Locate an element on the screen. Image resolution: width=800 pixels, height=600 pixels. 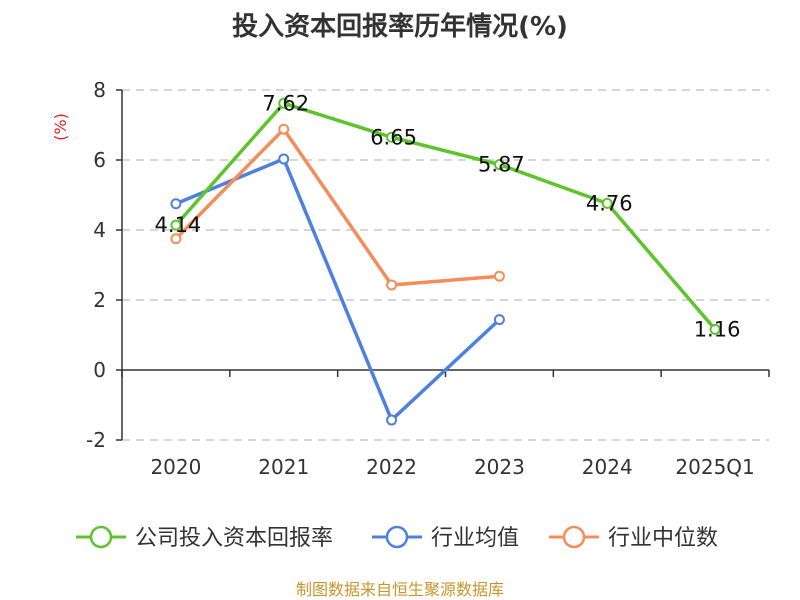
series-line is located at coordinates (337, 207).